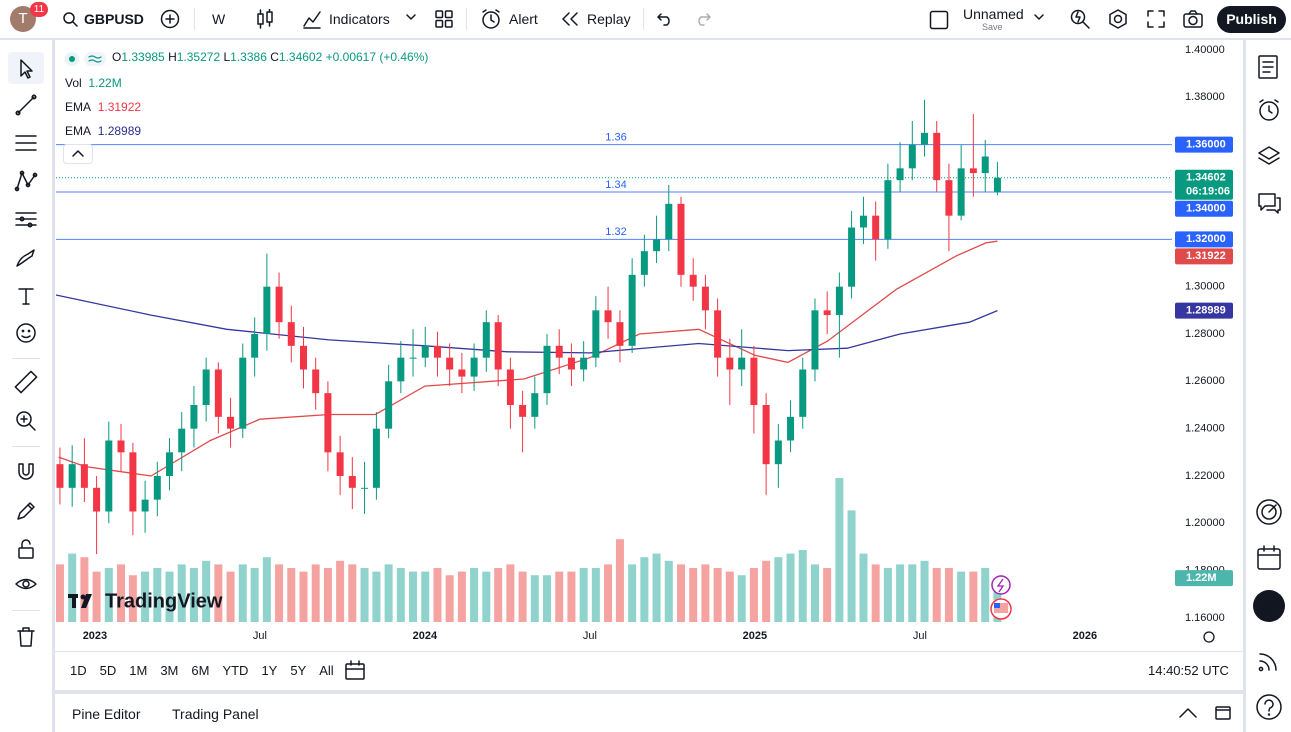 The width and height of the screenshot is (1291, 732). What do you see at coordinates (1269, 110) in the screenshot?
I see `alerts-icon` at bounding box center [1269, 110].